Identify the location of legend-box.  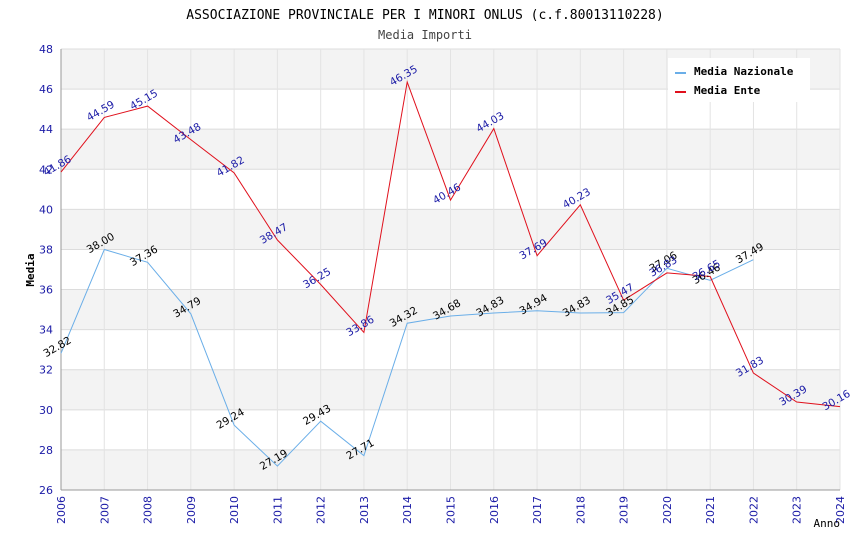
(739, 80).